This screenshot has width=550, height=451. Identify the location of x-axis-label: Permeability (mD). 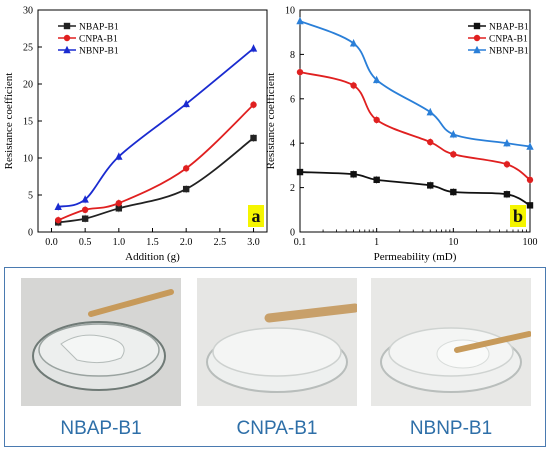
(415, 257).